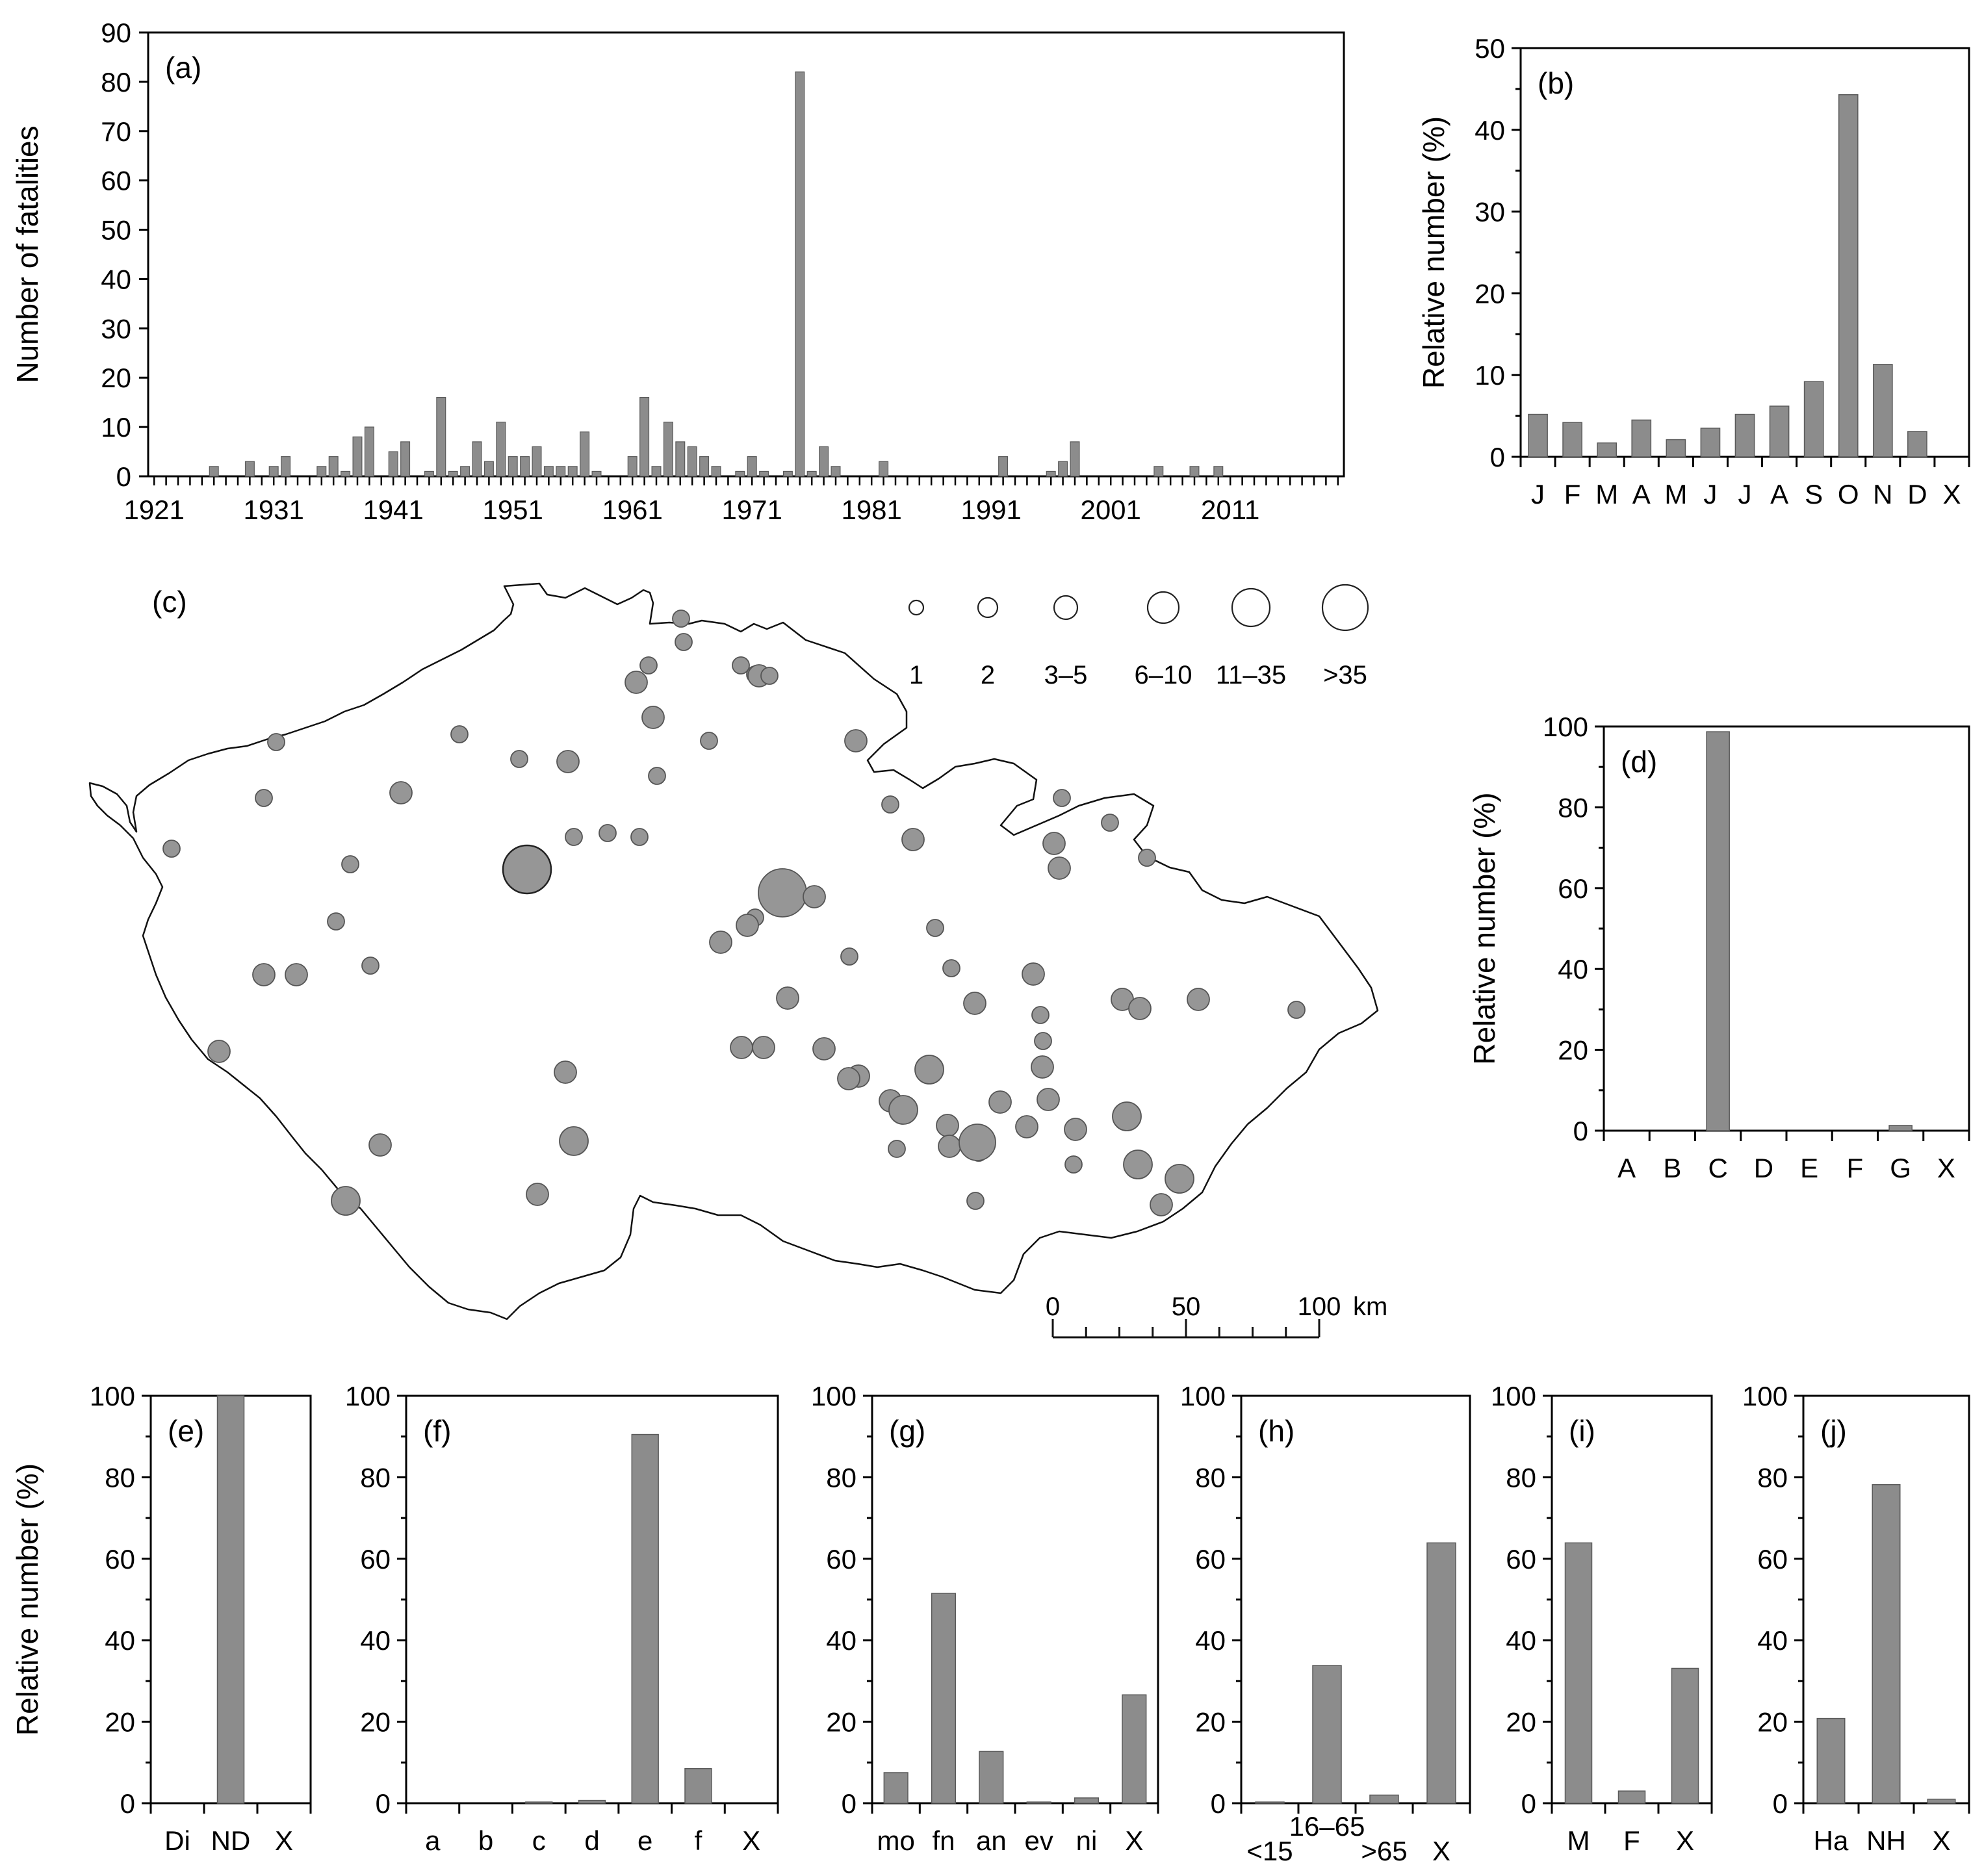 The image size is (1984, 1876). What do you see at coordinates (561, 471) in the screenshot?
I see `bar-a-1955` at bounding box center [561, 471].